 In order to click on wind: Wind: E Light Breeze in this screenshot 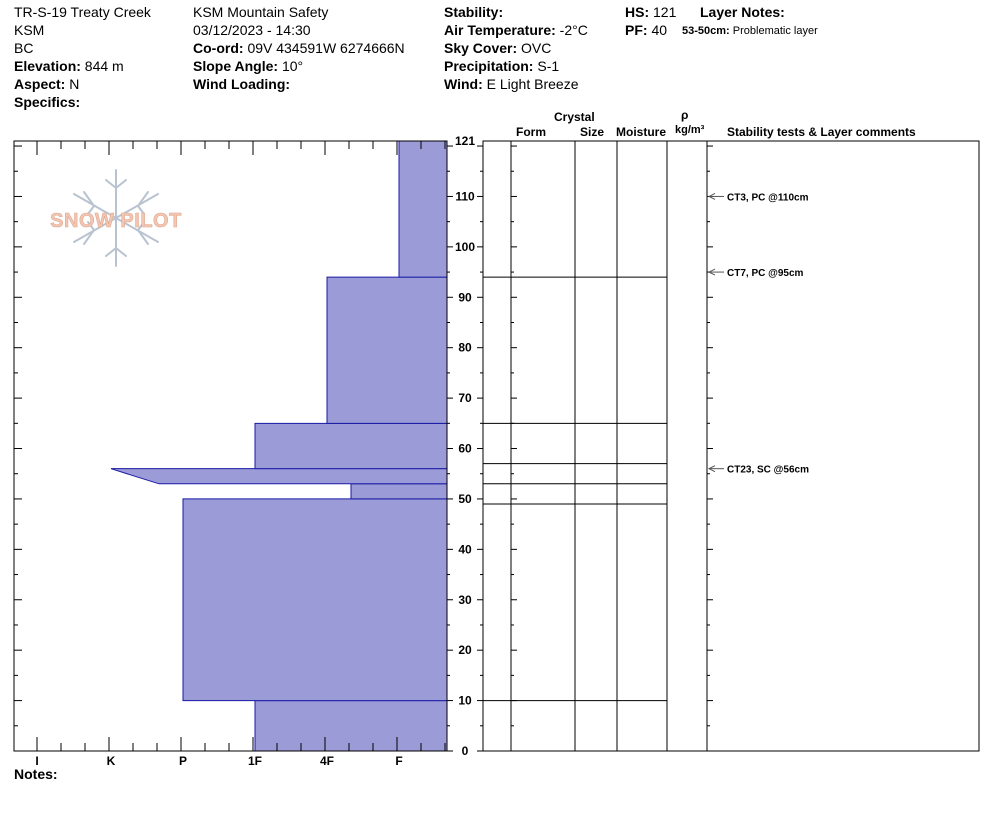, I will do `click(511, 84)`.